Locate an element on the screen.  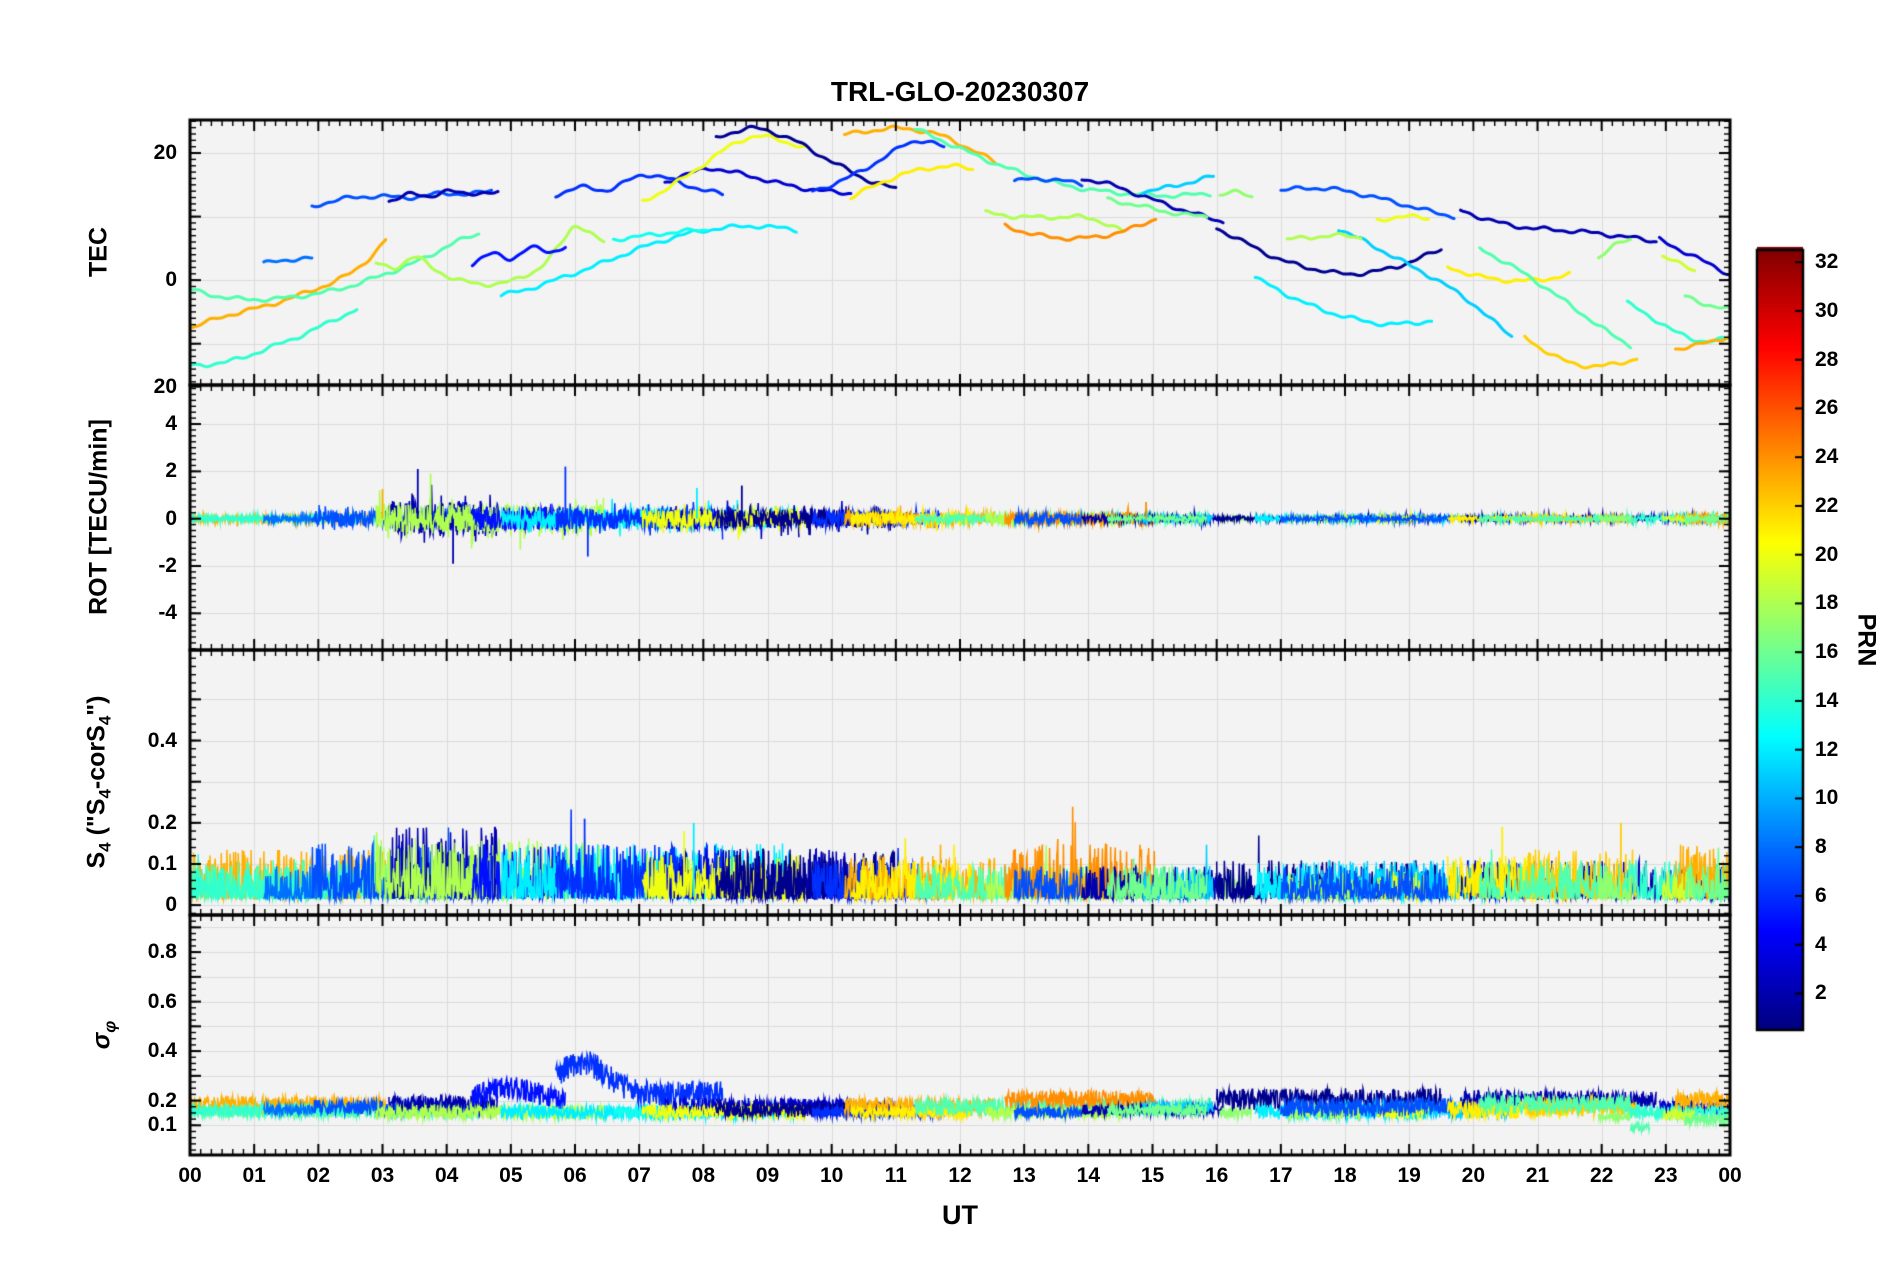
sigma-label-part: σ is located at coordinates (101, 1041).